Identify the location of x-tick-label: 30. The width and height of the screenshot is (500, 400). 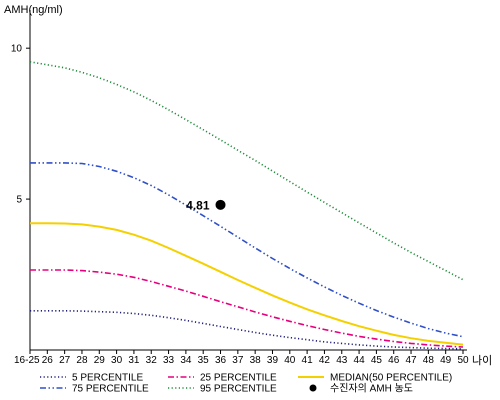
(117, 360).